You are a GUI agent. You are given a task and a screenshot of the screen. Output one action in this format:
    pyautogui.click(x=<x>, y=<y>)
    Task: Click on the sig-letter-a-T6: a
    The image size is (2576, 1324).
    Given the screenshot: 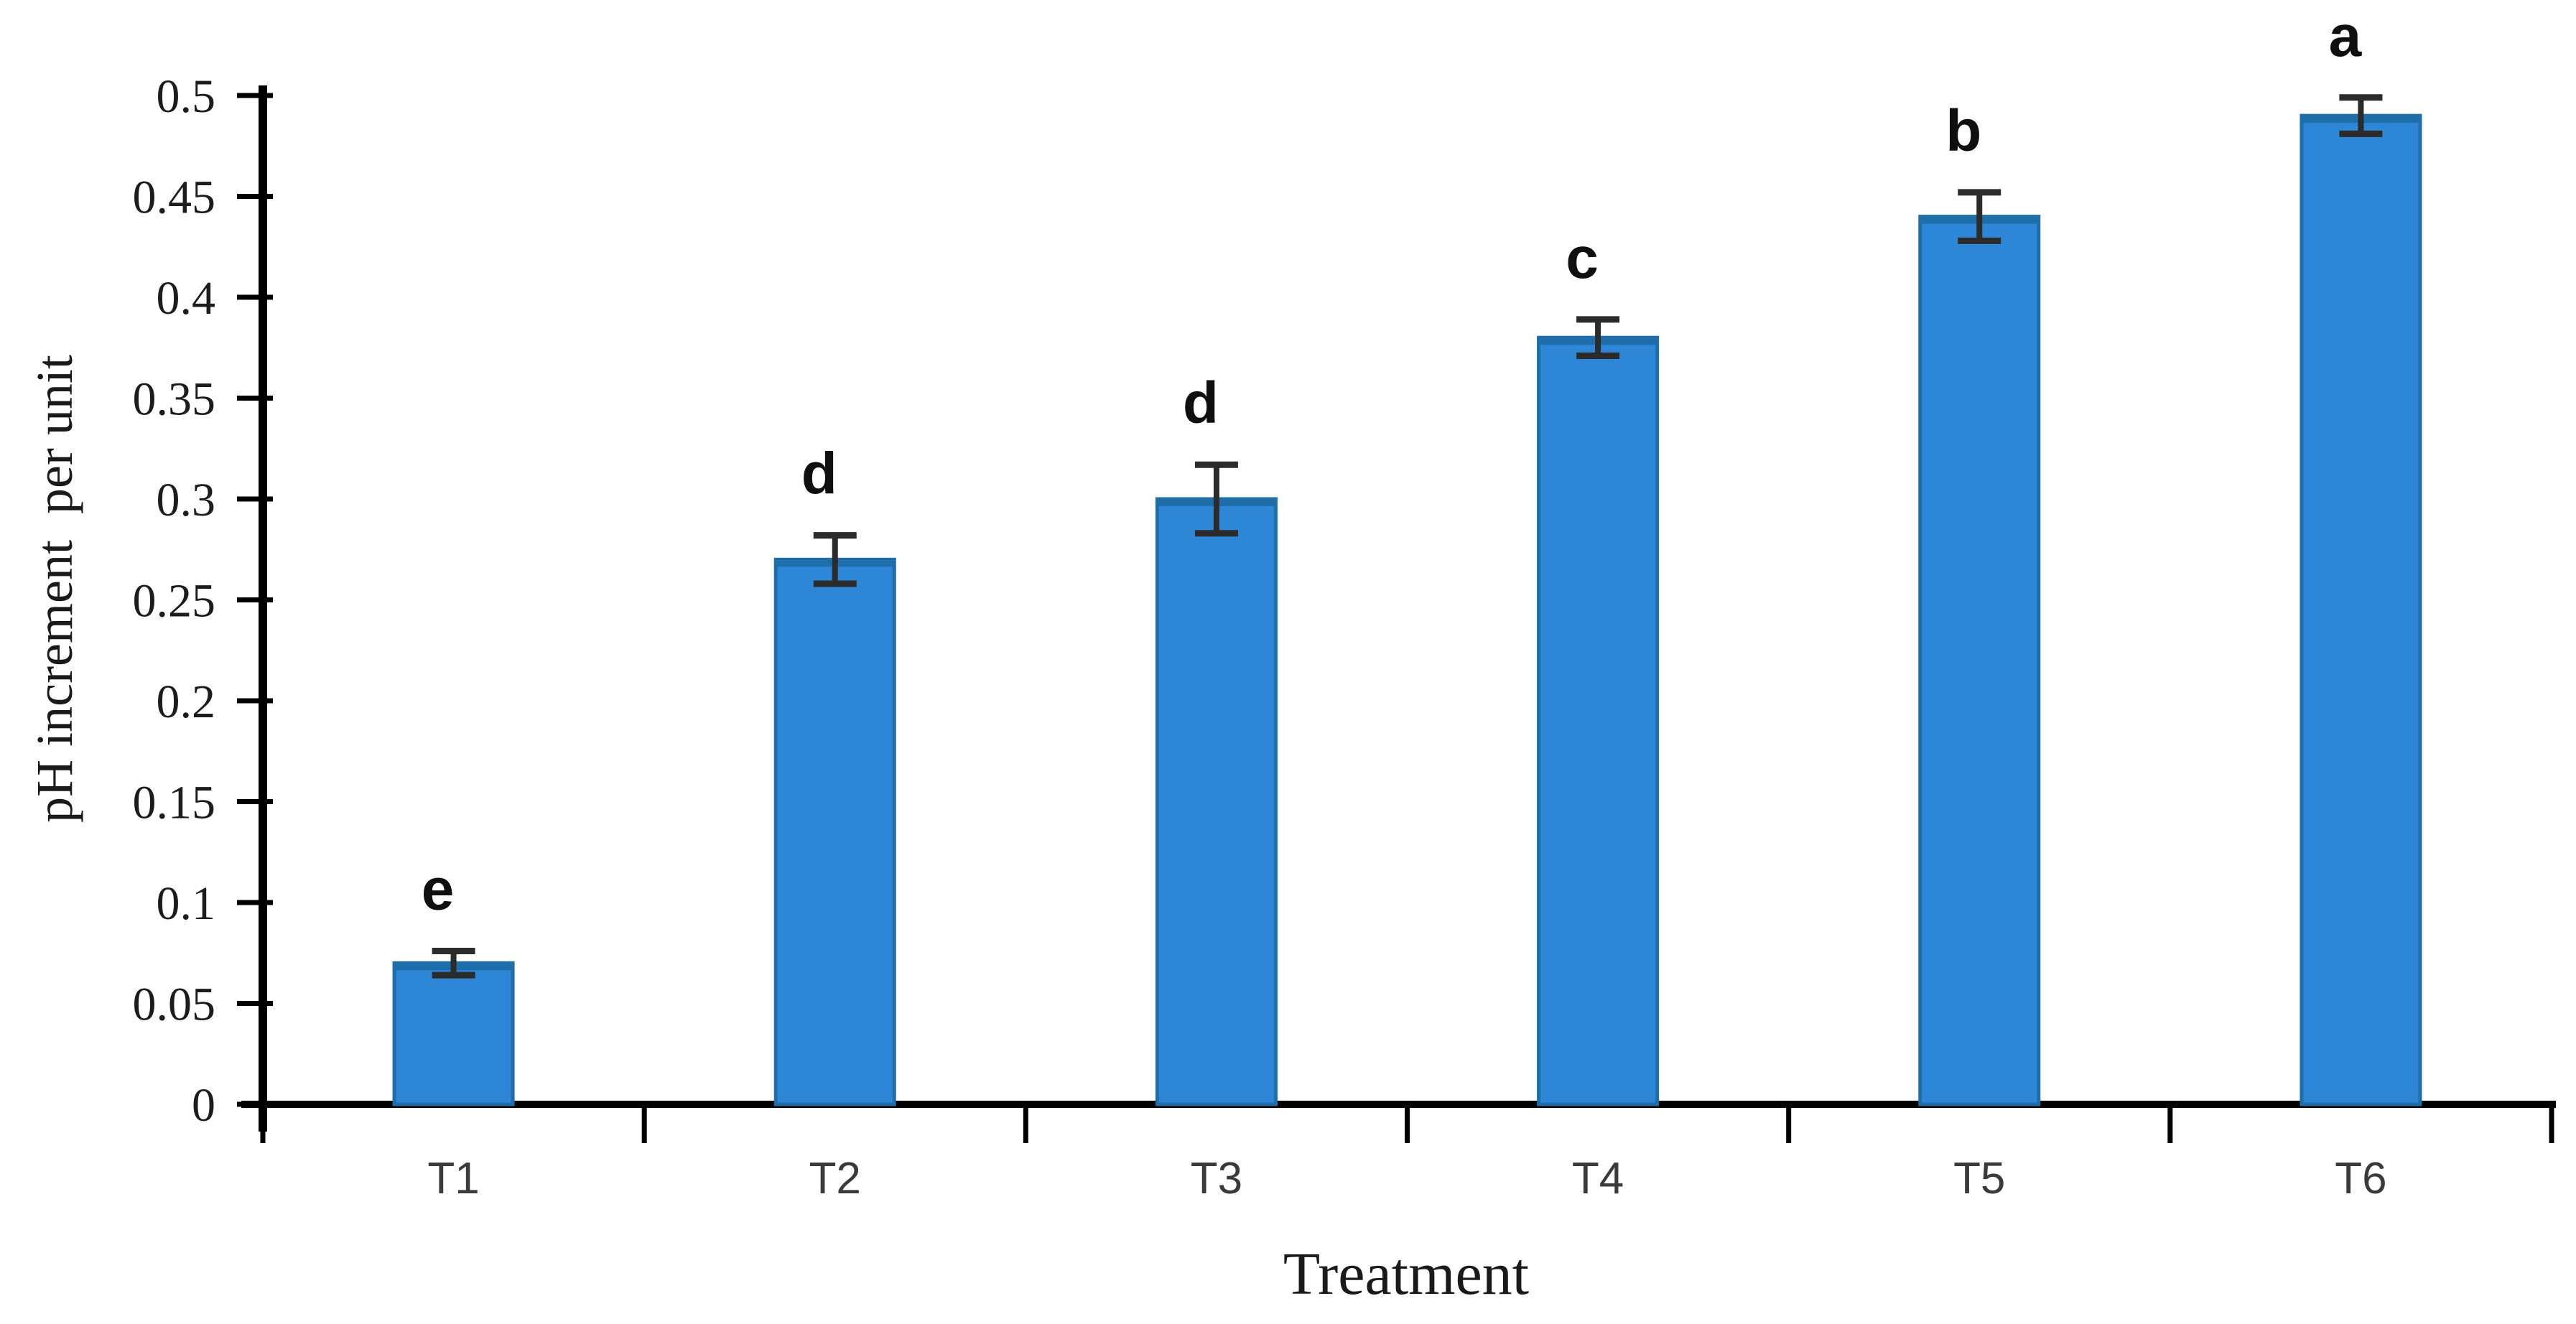 What is the action you would take?
    pyautogui.click(x=2346, y=36)
    